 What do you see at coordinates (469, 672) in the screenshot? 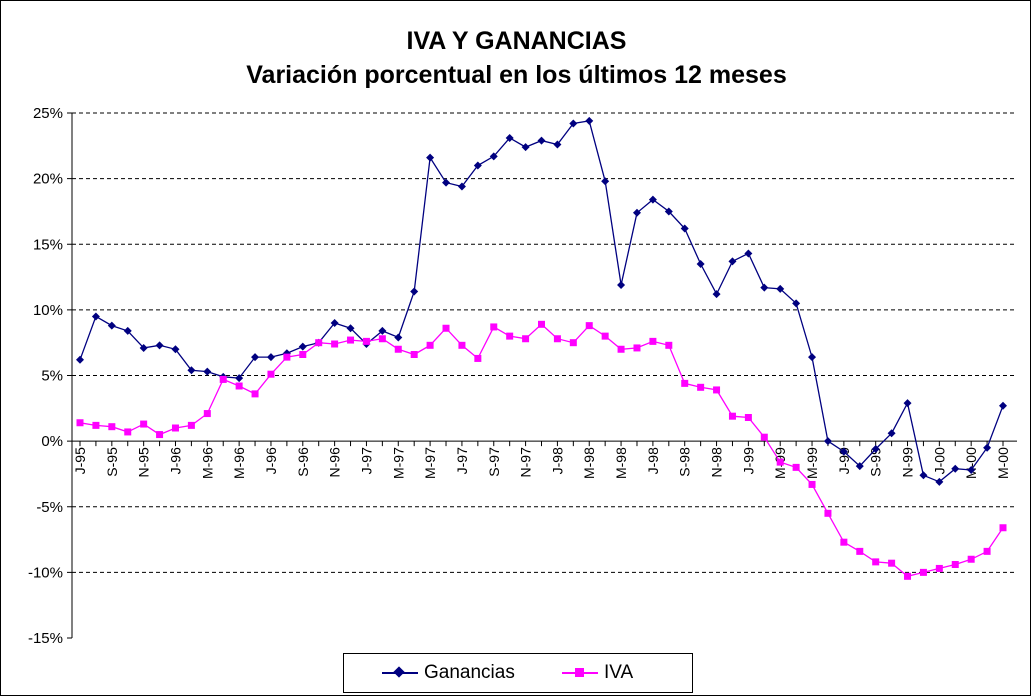
I see `legend-label-ganancias: Ganancias` at bounding box center [469, 672].